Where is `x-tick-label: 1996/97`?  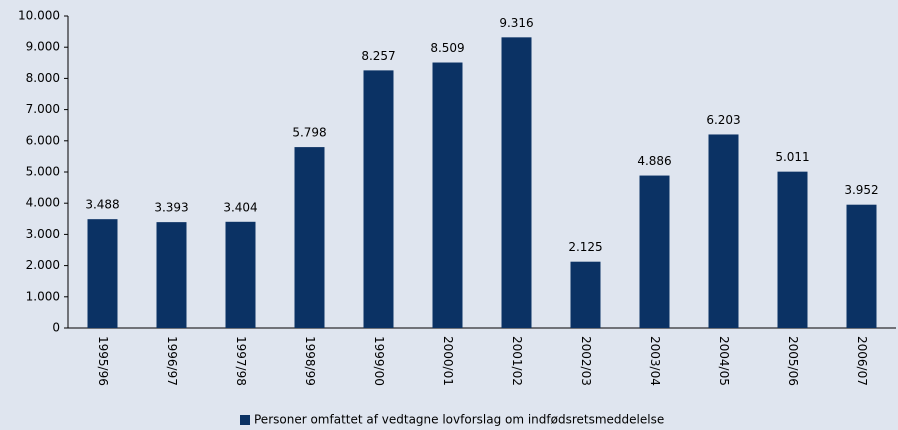
x-tick-label: 1996/97 is located at coordinates (172, 361).